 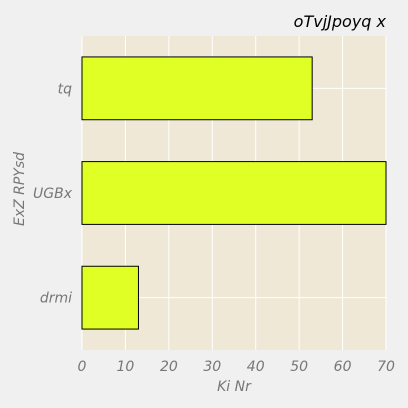 I want to click on y-tick-label: UGBx, so click(x=53, y=194).